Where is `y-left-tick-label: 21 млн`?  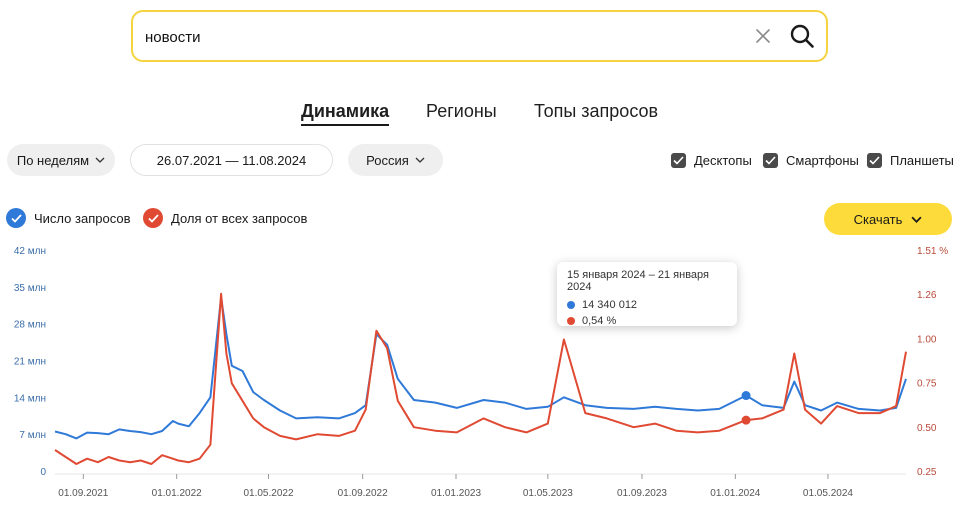 y-left-tick-label: 21 млн is located at coordinates (30, 362).